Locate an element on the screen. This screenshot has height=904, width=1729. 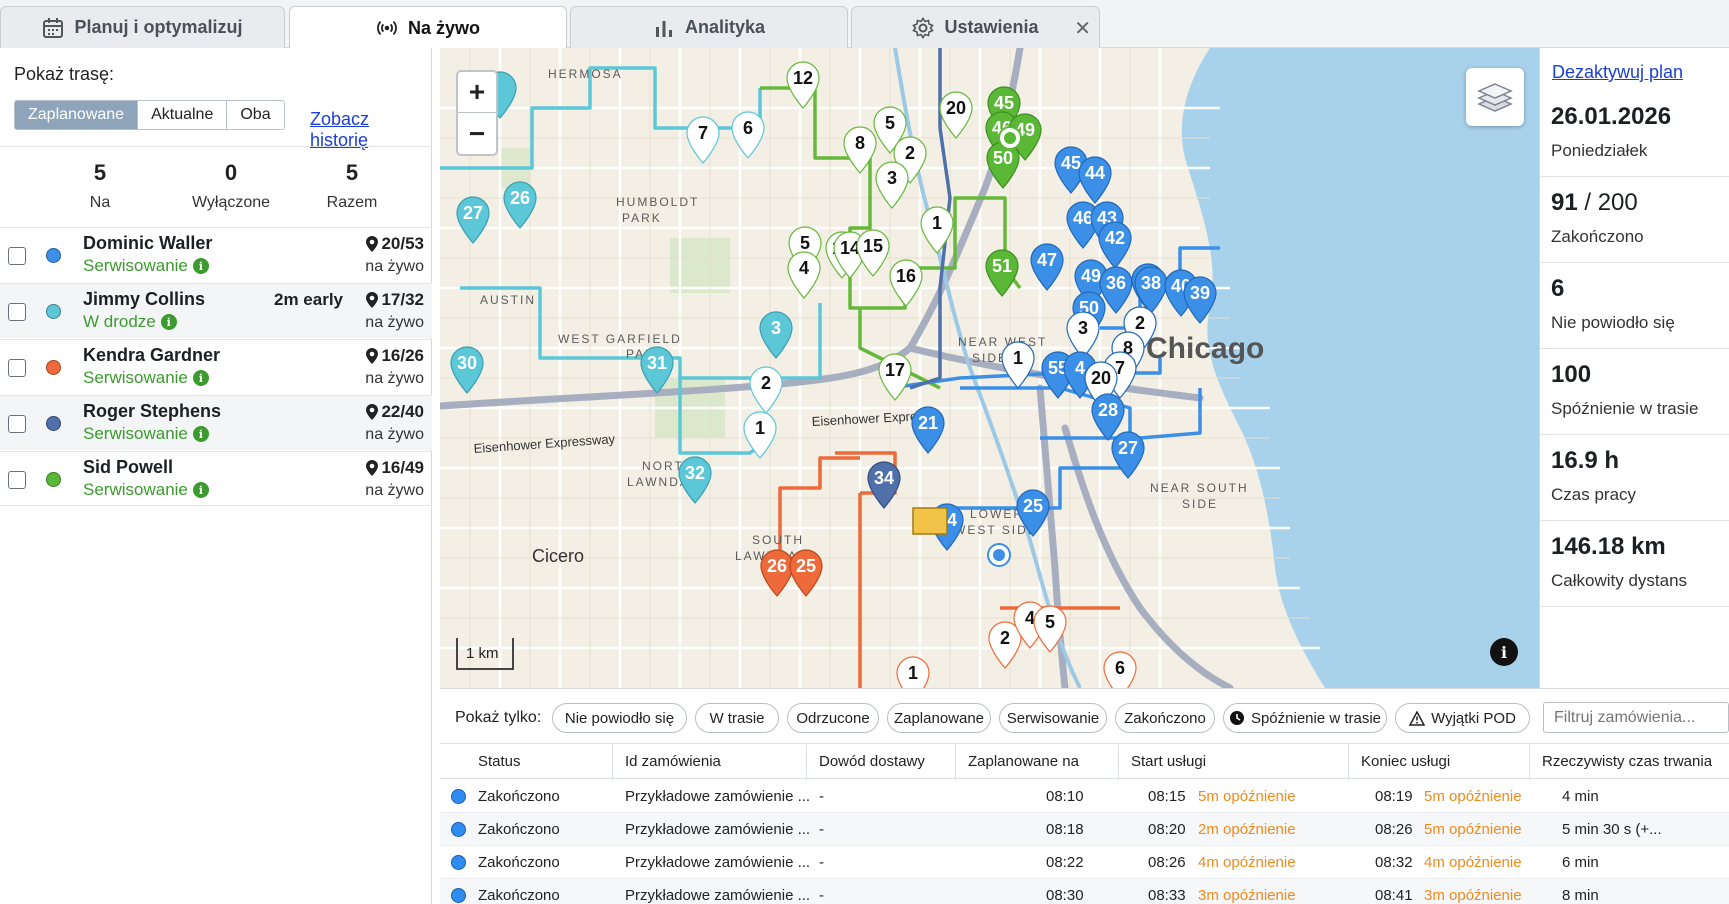
filter-chip-completed: Zakończono is located at coordinates (1165, 718).